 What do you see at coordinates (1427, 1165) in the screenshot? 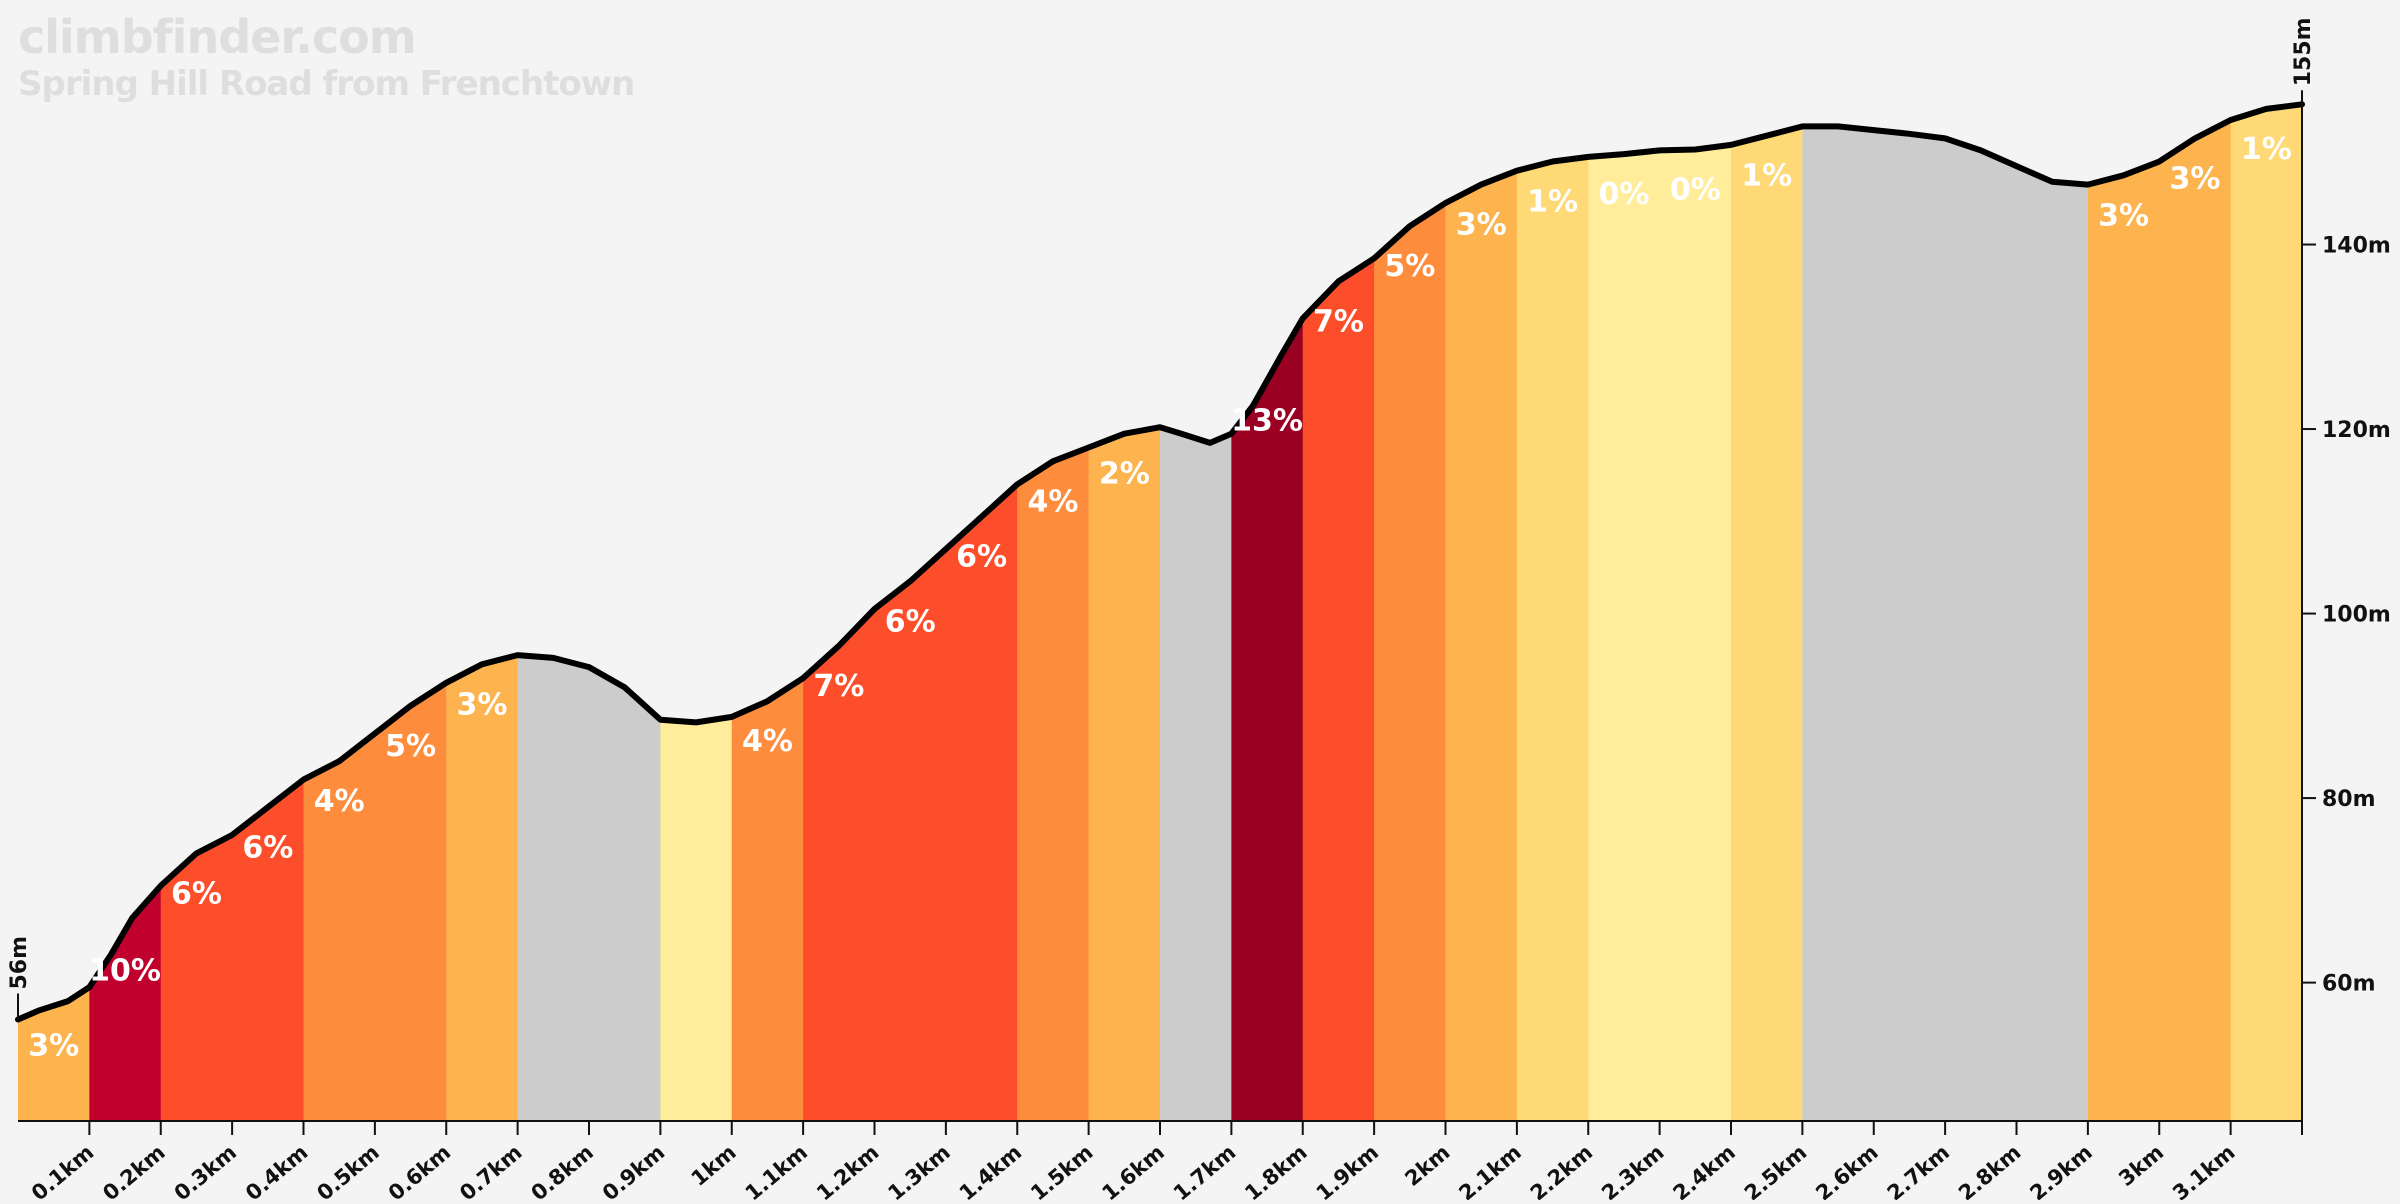
I see `x-tick-label-20: 2km` at bounding box center [1427, 1165].